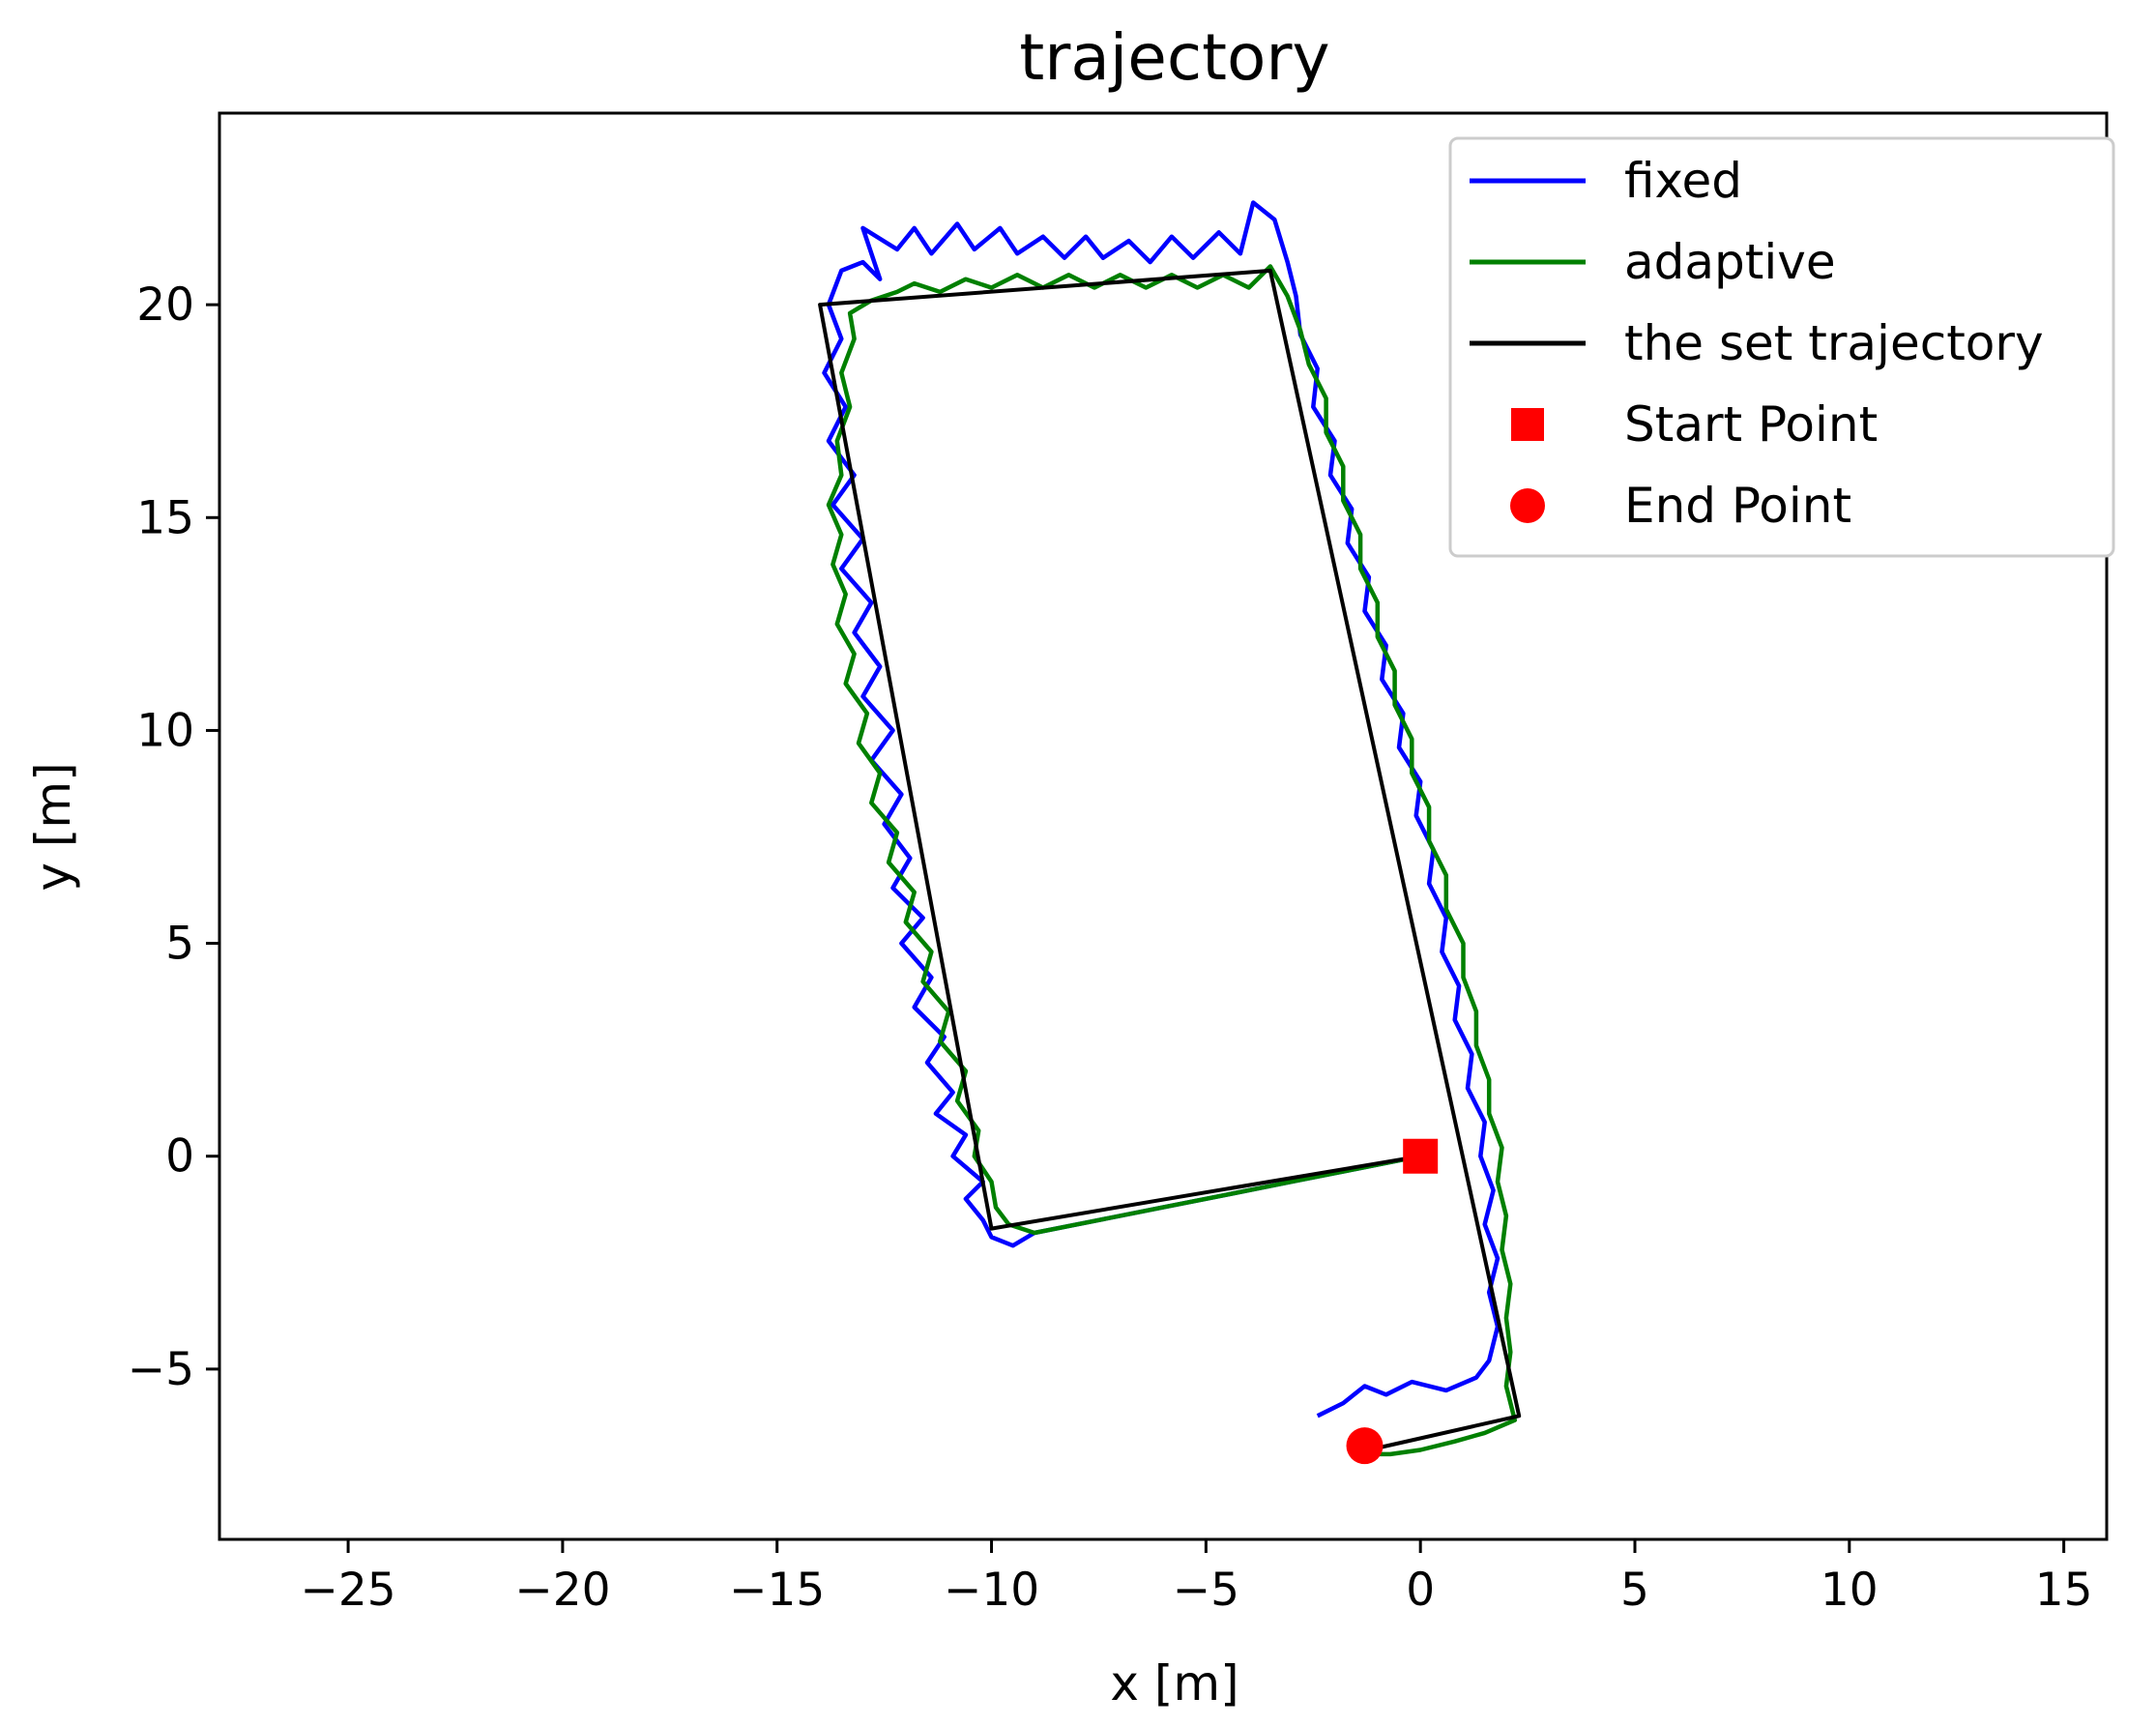 Image resolution: width=2156 pixels, height=1726 pixels. I want to click on y-tick-label: 0, so click(179, 1157).